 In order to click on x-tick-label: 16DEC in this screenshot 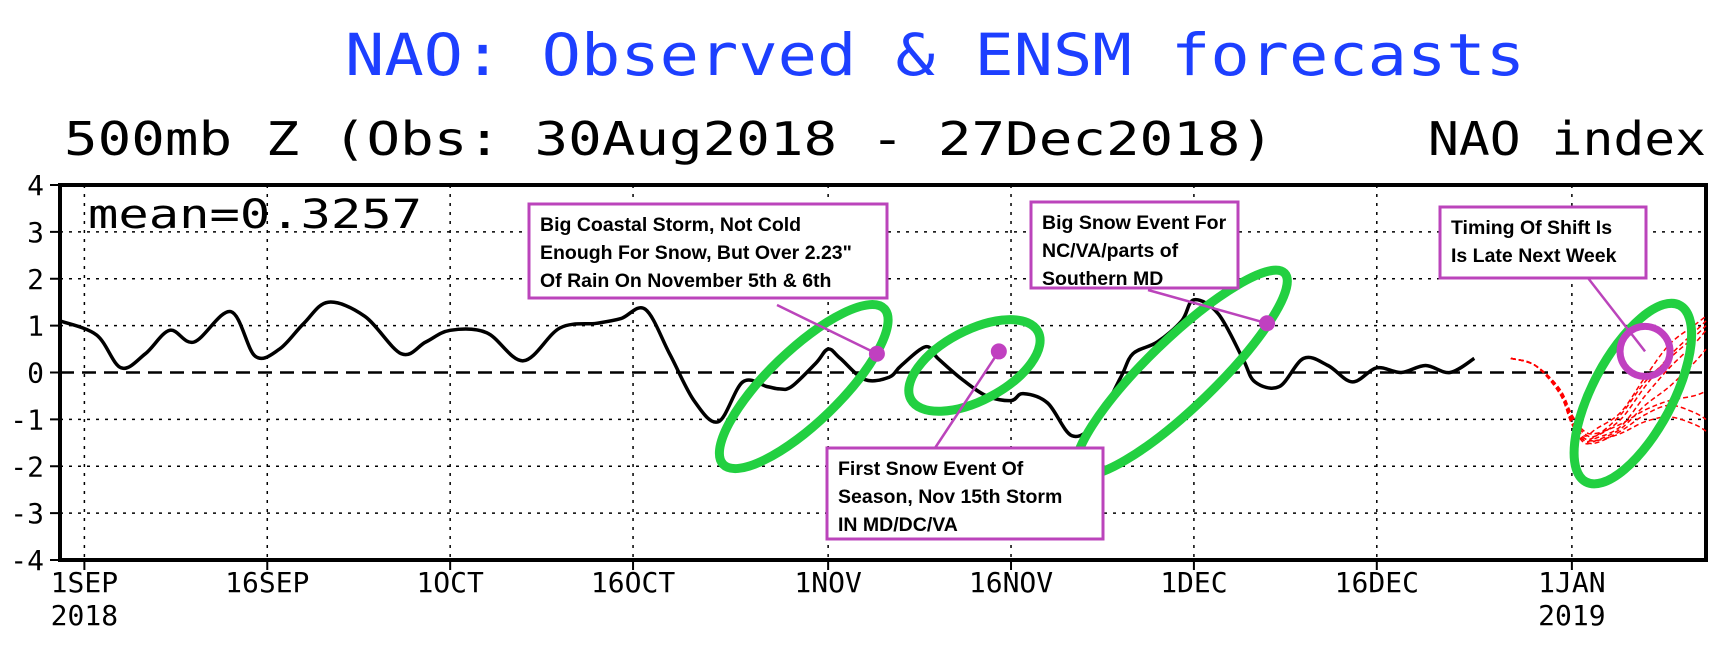, I will do `click(1377, 582)`.